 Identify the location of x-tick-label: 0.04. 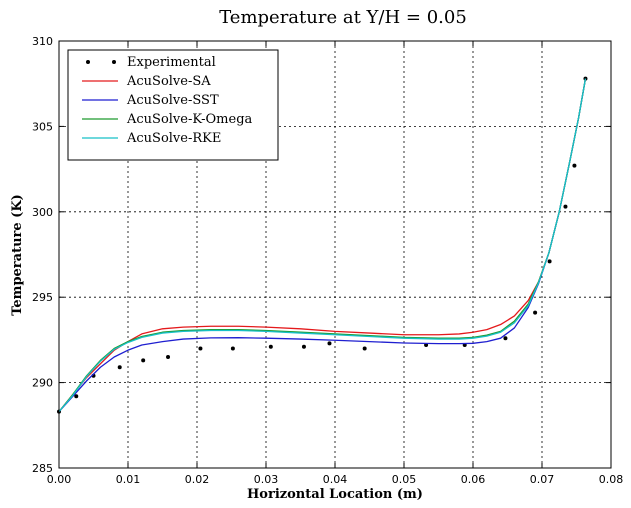
(335, 479).